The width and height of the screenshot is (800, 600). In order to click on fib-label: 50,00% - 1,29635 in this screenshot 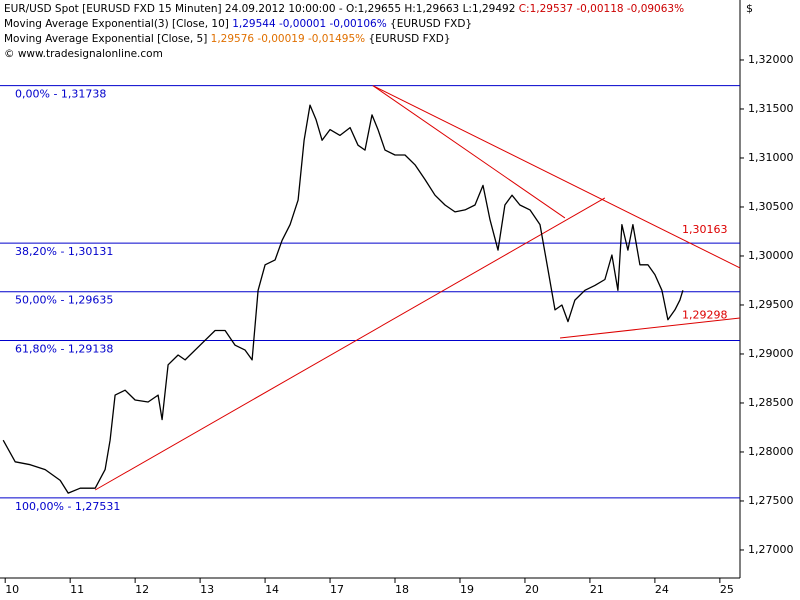, I will do `click(64, 300)`.